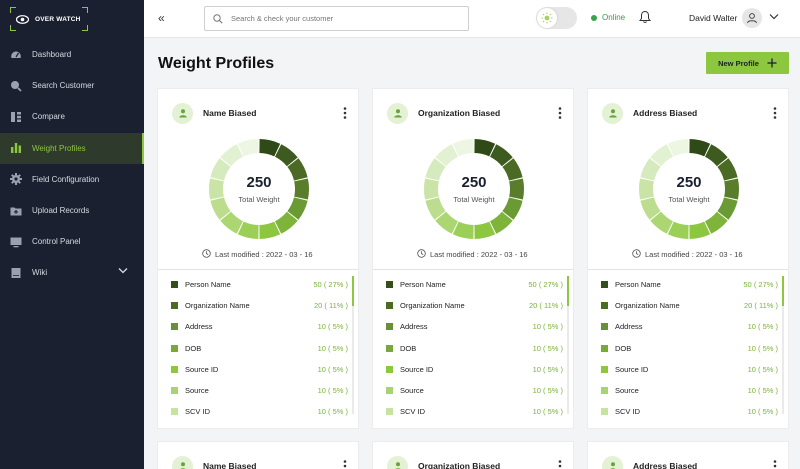 The width and height of the screenshot is (800, 469). What do you see at coordinates (474, 390) in the screenshot?
I see `list-item: Source 10 ( 5% )` at bounding box center [474, 390].